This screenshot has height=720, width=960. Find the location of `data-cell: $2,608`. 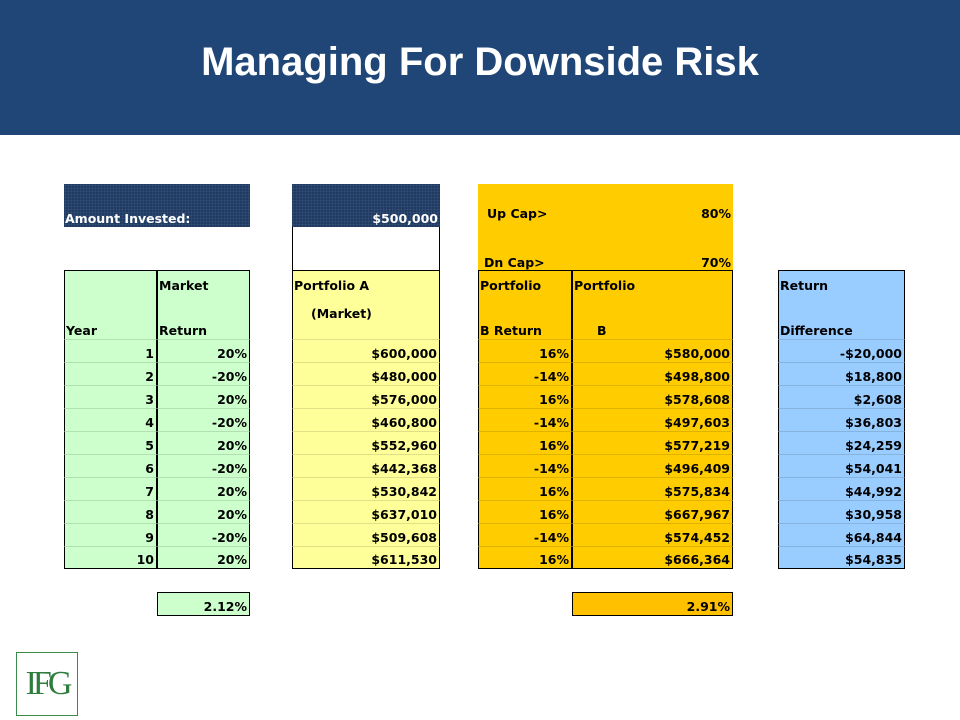

data-cell: $2,608 is located at coordinates (841, 396).